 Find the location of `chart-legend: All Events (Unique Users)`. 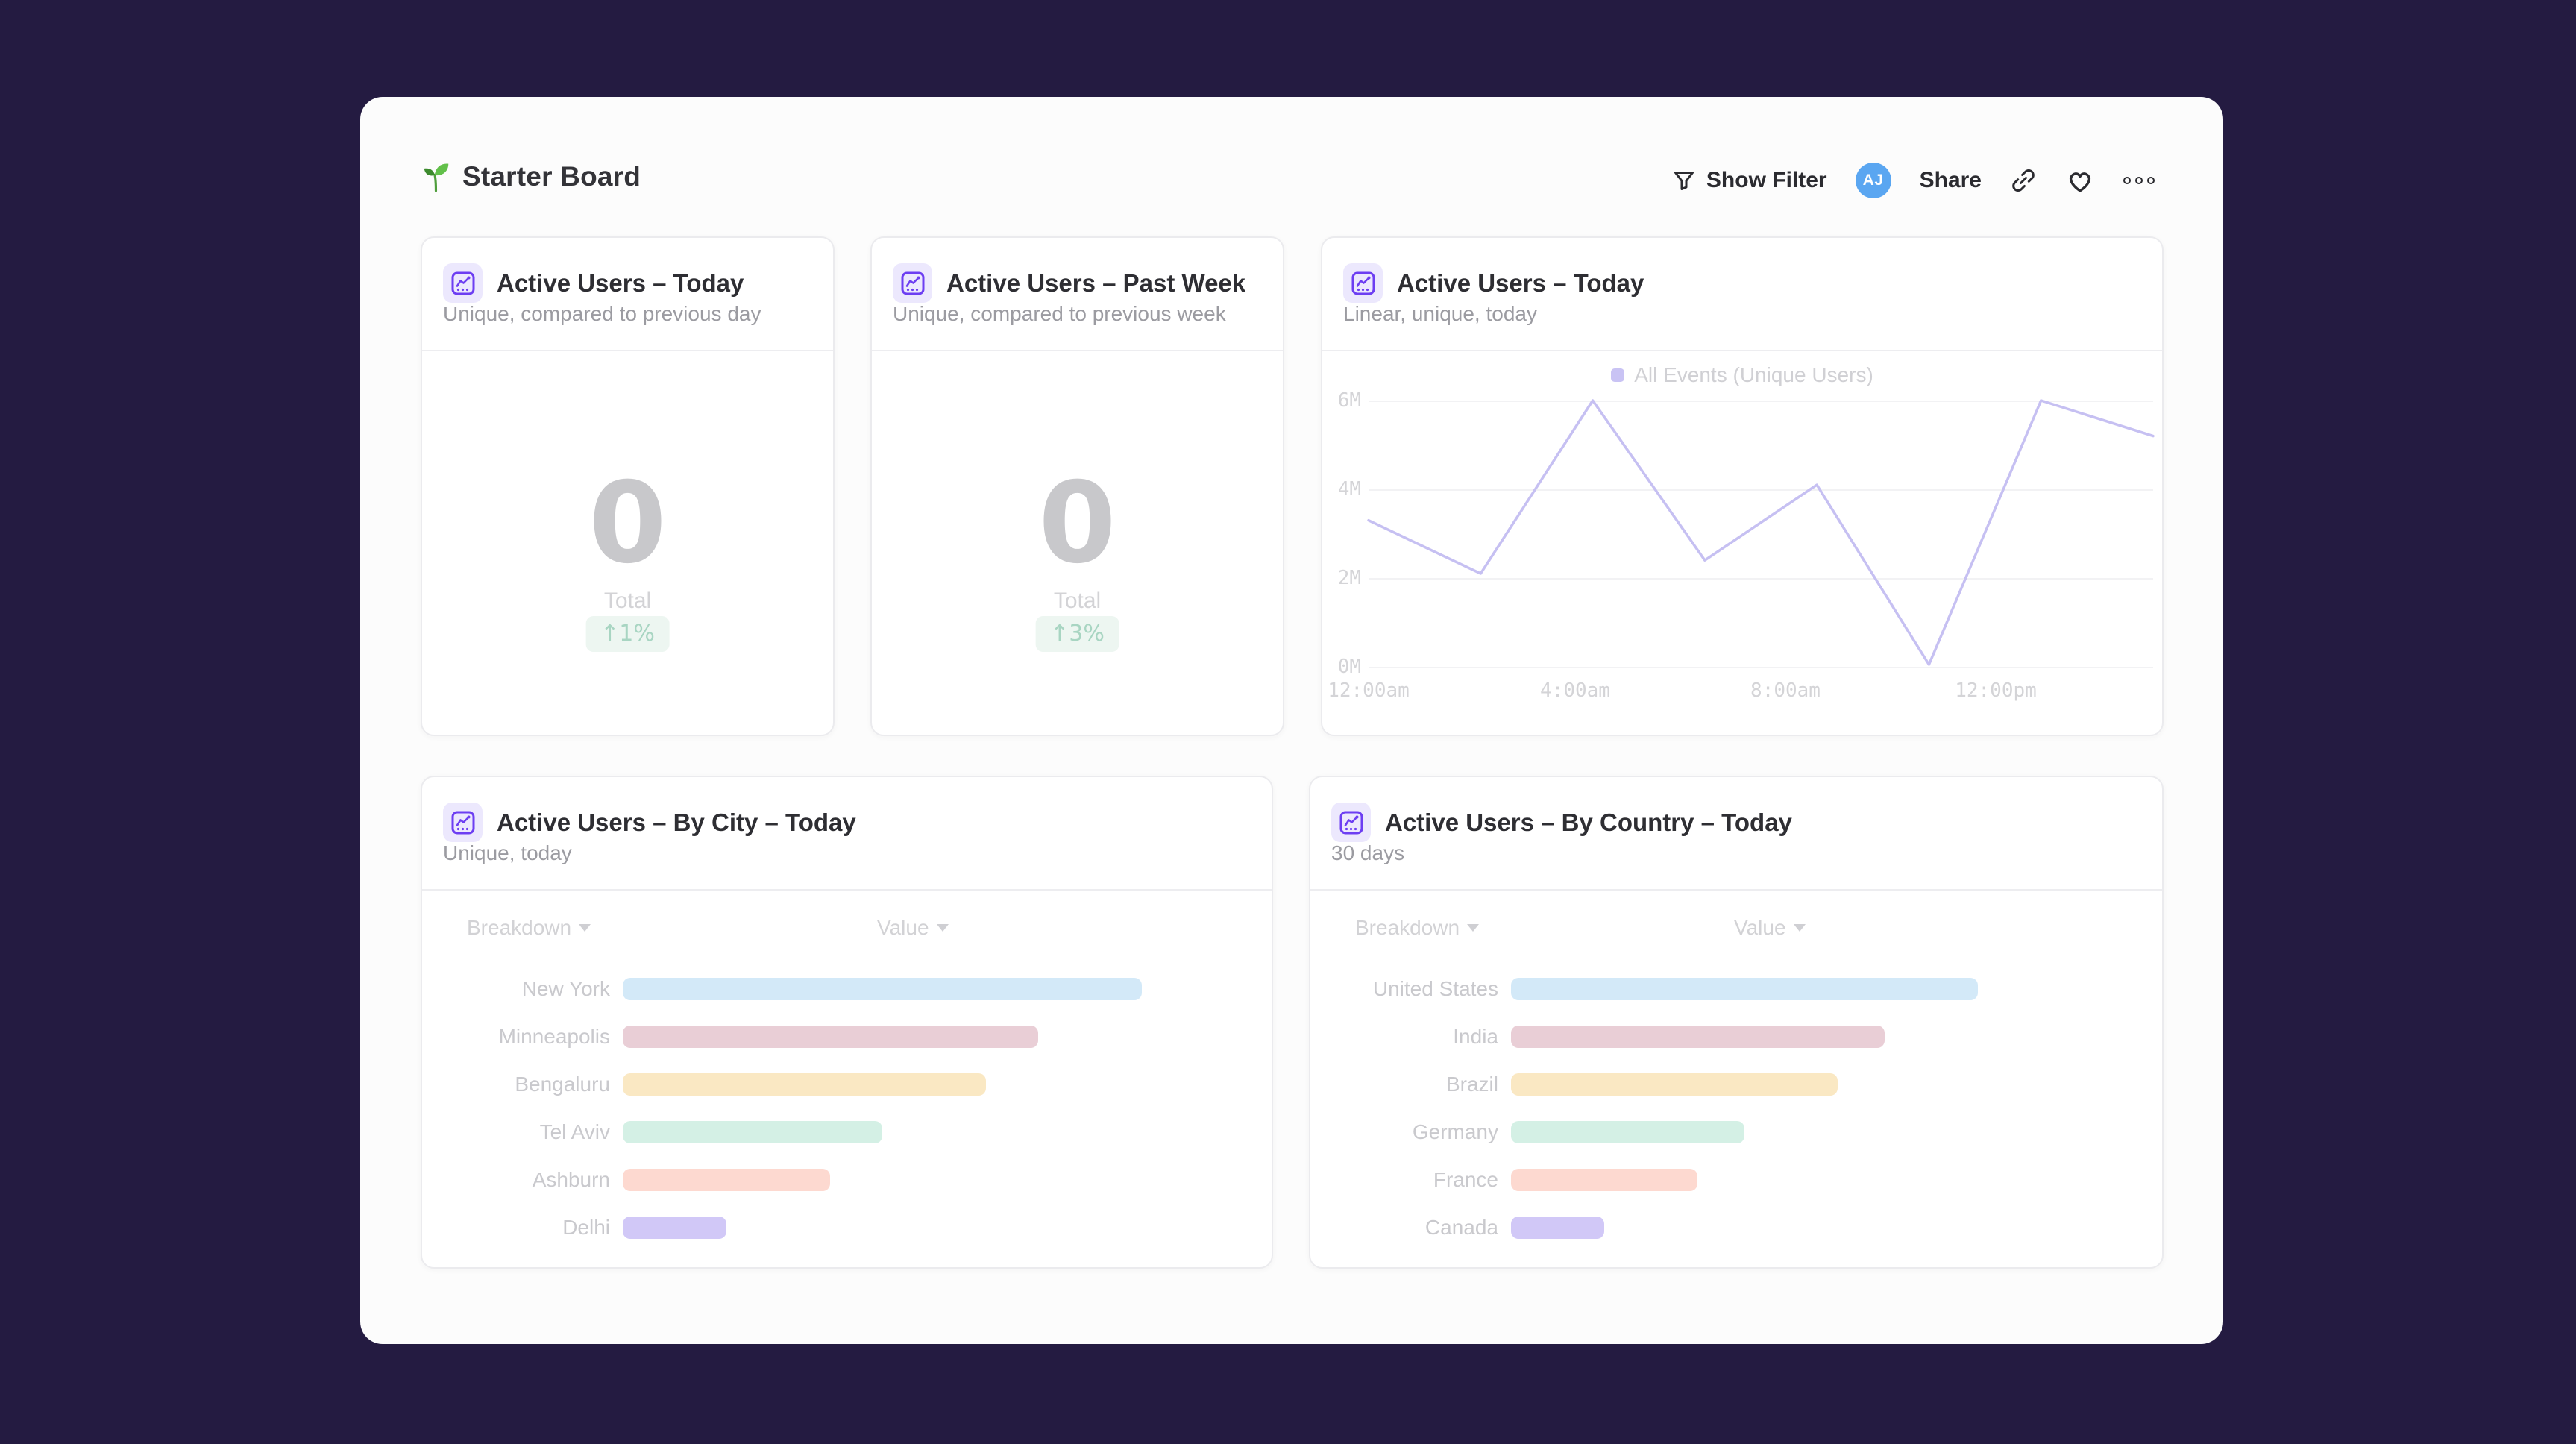

chart-legend: All Events (Unique Users) is located at coordinates (1742, 375).